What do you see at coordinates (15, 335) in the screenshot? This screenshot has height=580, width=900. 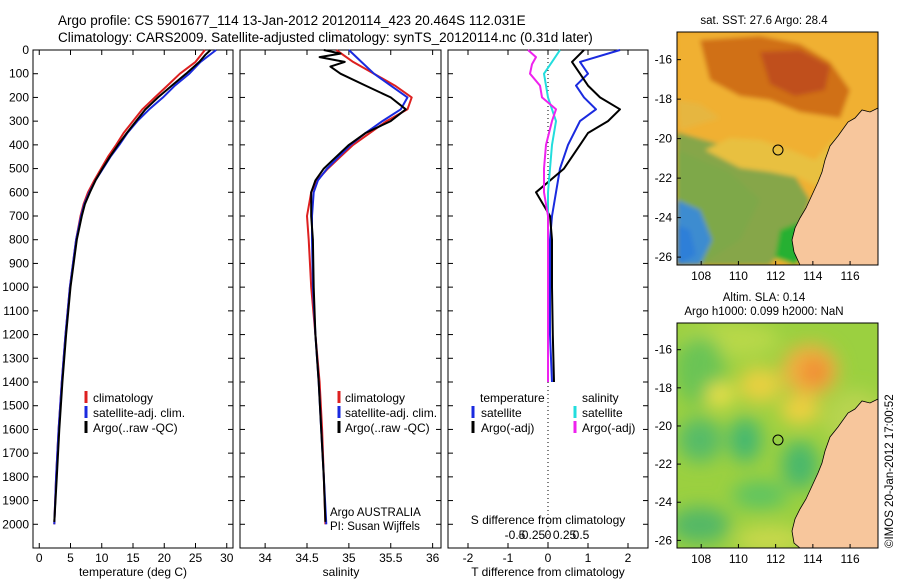 I see `temperature-ytick-label: 1200` at bounding box center [15, 335].